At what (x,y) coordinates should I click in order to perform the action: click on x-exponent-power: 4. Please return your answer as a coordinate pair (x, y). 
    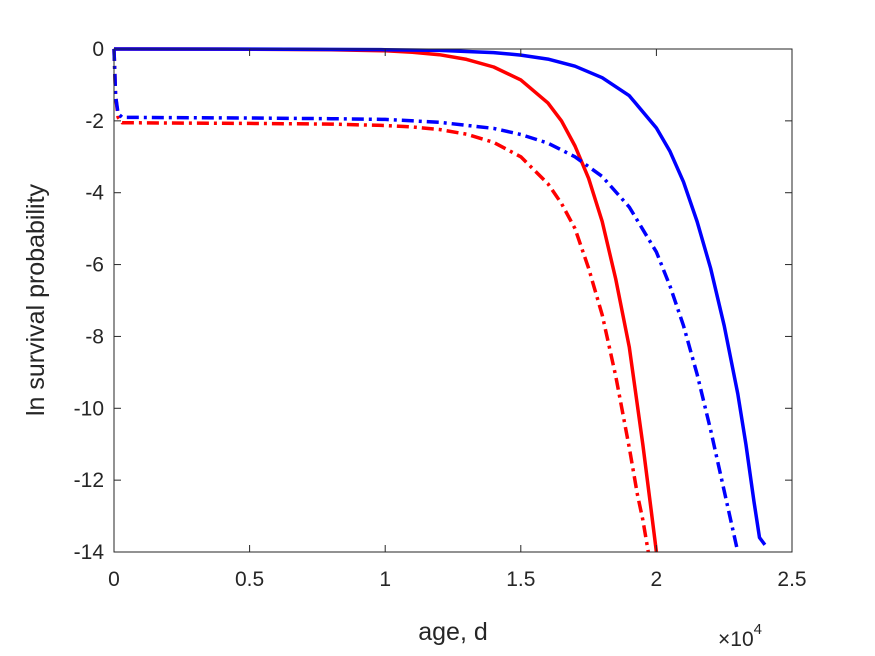
    Looking at the image, I should click on (758, 629).